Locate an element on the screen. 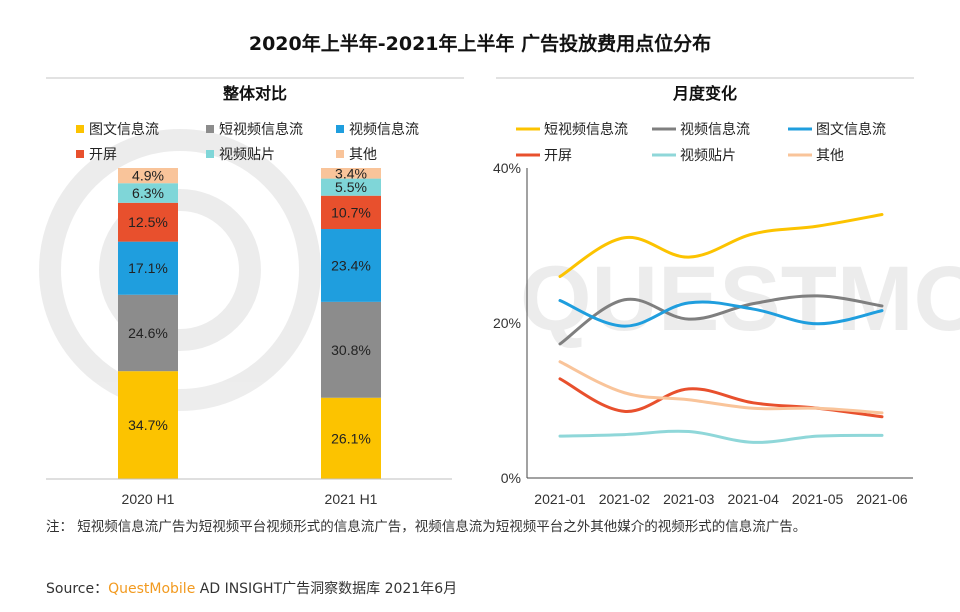 The height and width of the screenshot is (612, 960). line-x-tick-3: 2021-04 is located at coordinates (754, 499).